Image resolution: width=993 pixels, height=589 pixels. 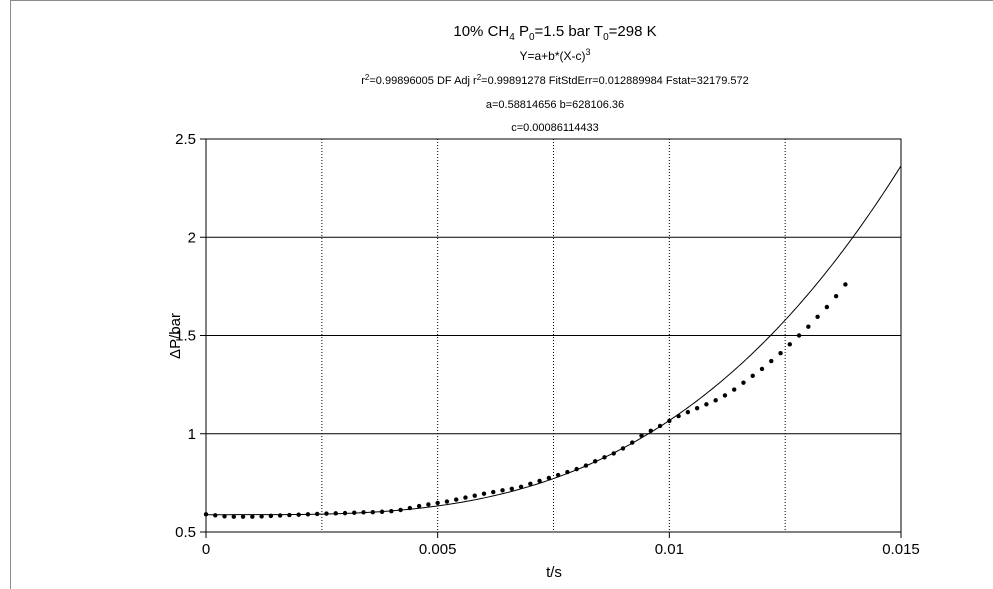 I want to click on stats-part2: =0.99896005 DF Adj r, so click(x=423, y=81).